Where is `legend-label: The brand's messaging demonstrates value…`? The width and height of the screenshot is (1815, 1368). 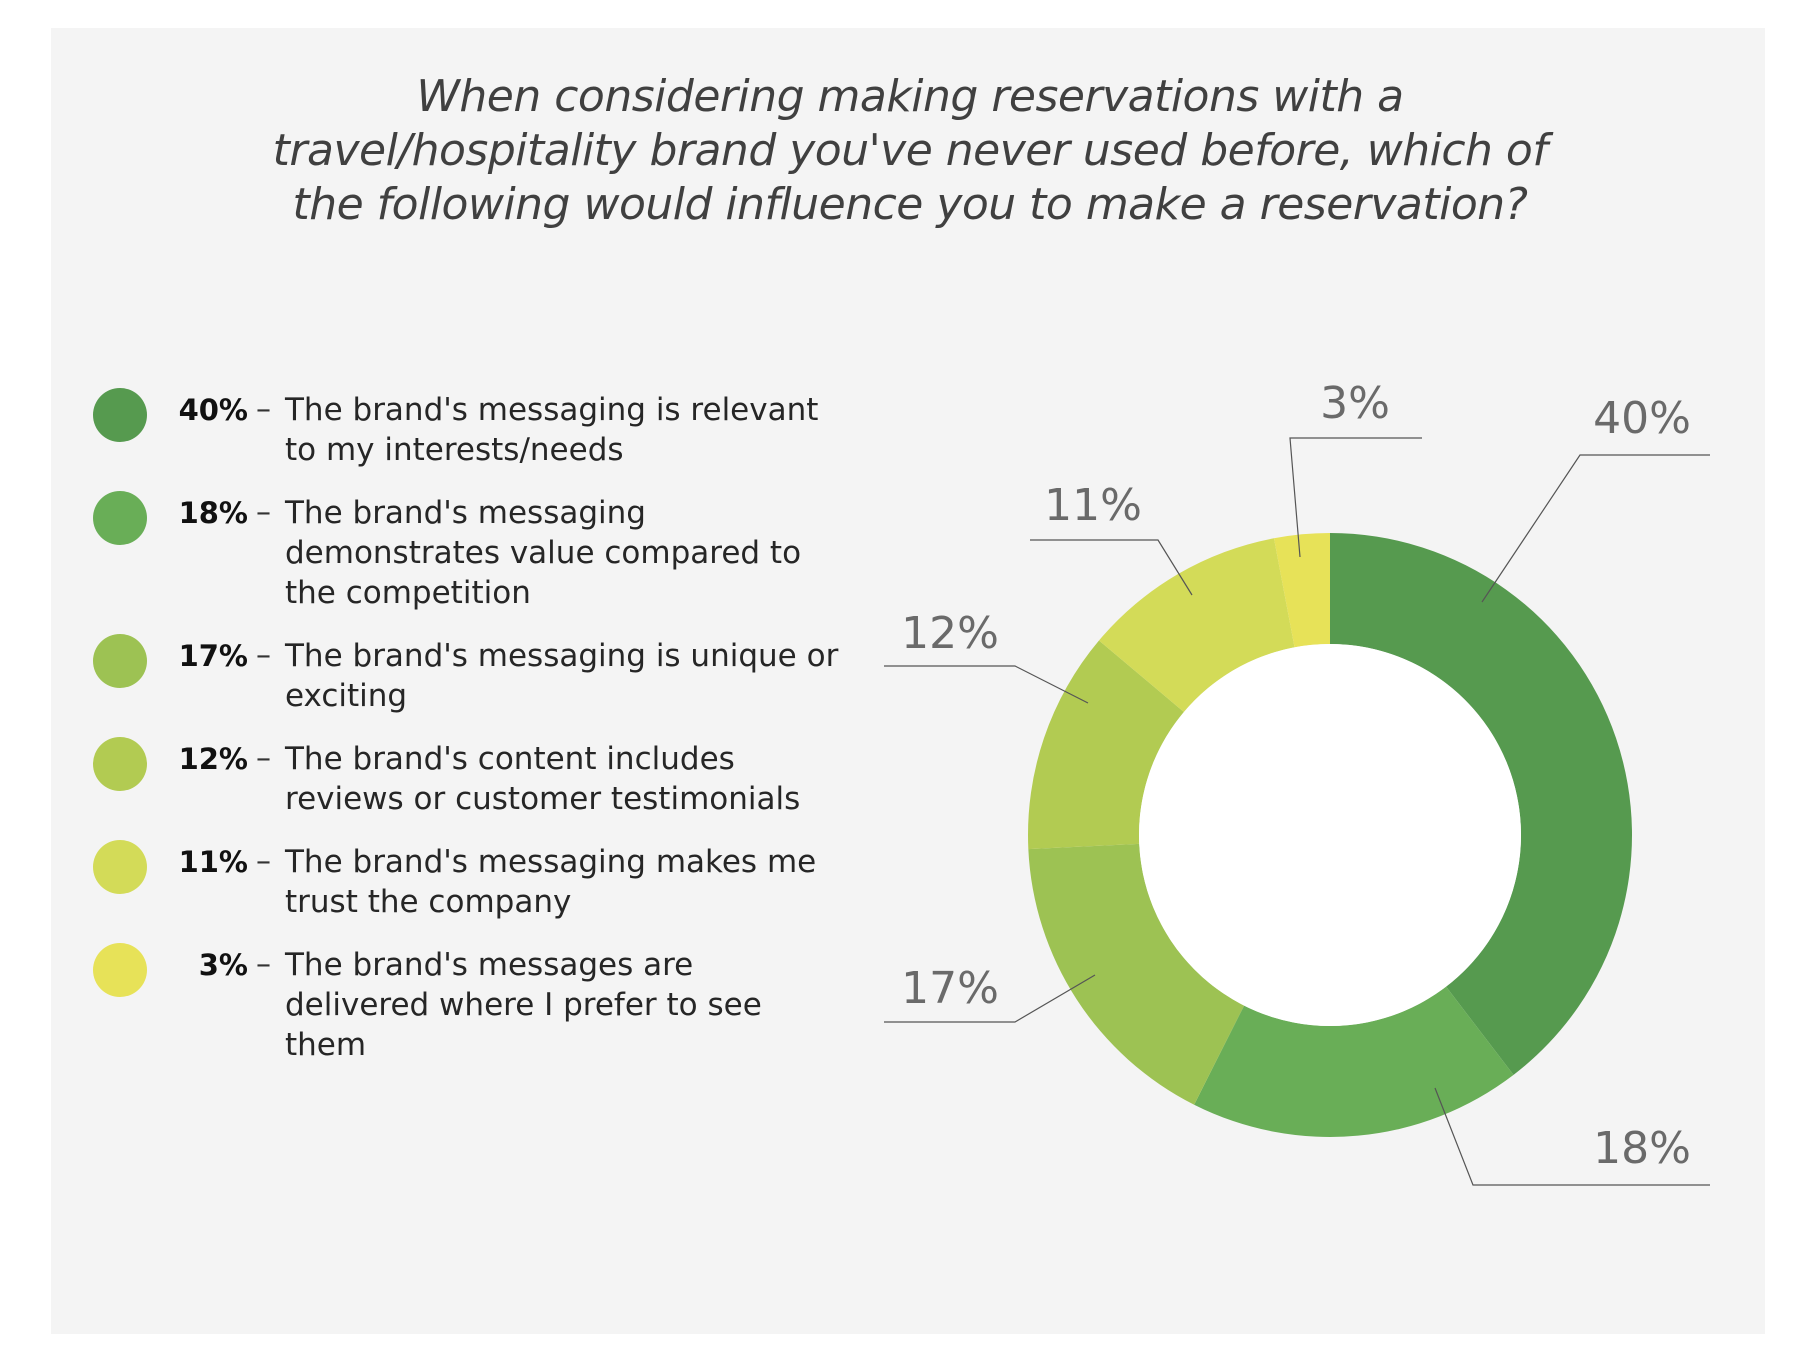 legend-label: The brand's messaging demonstrates value… is located at coordinates (543, 553).